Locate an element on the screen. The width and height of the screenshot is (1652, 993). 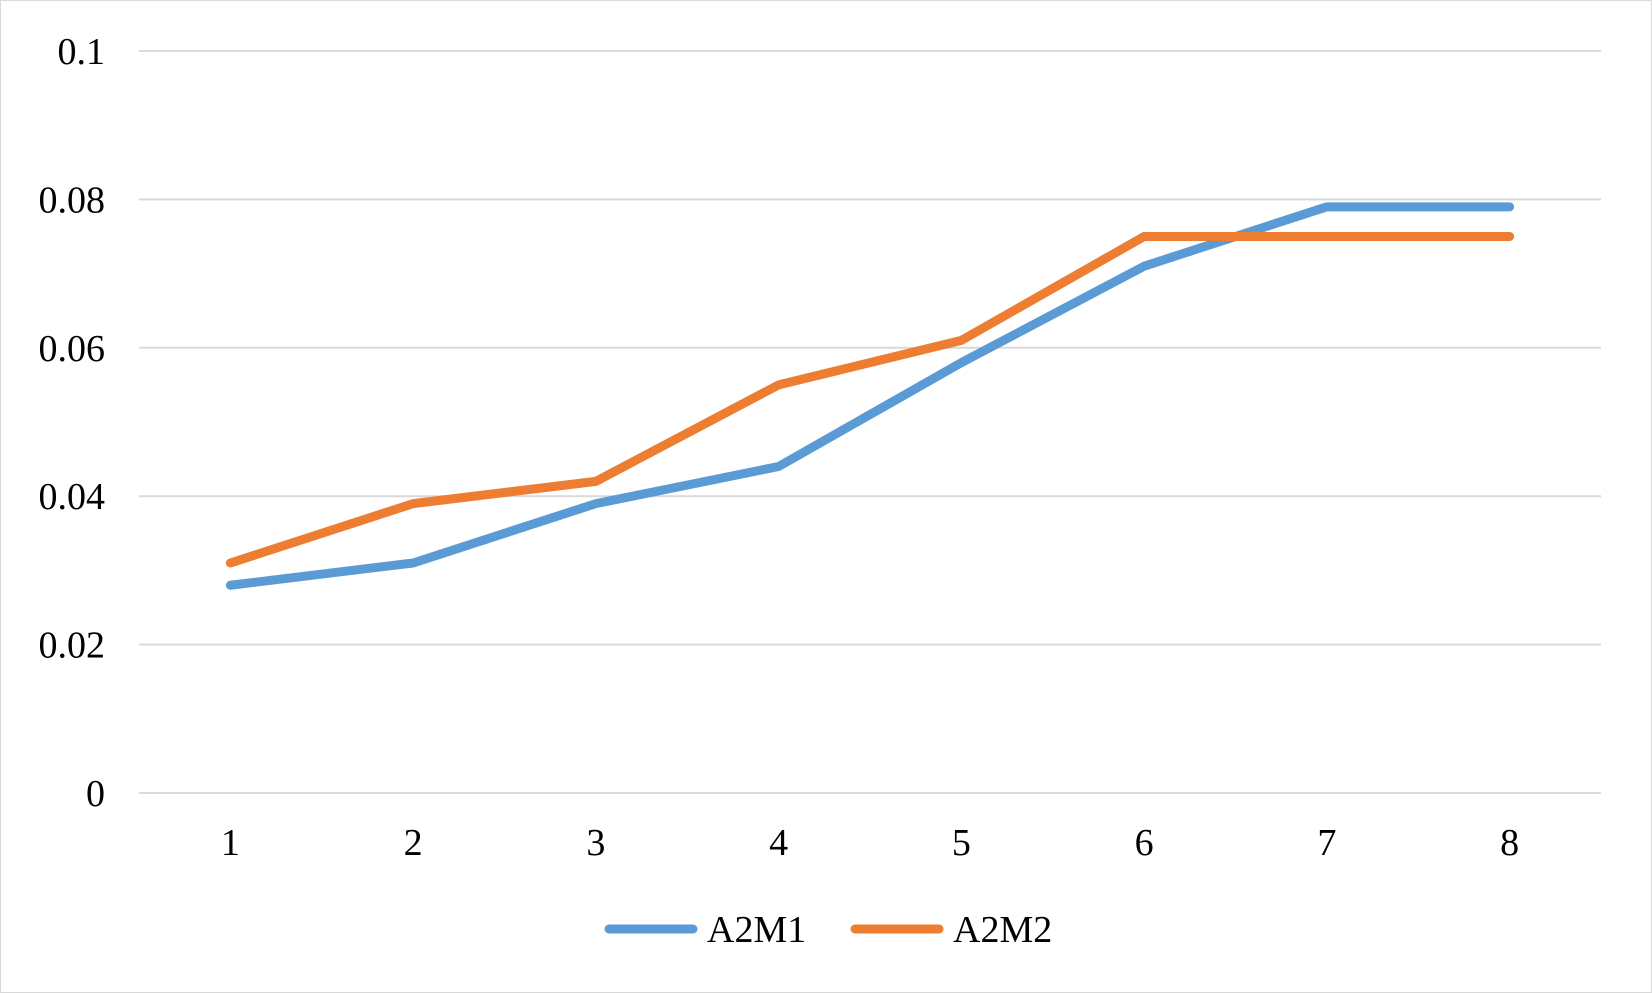
y-tick-label: 0.08 is located at coordinates (72, 200).